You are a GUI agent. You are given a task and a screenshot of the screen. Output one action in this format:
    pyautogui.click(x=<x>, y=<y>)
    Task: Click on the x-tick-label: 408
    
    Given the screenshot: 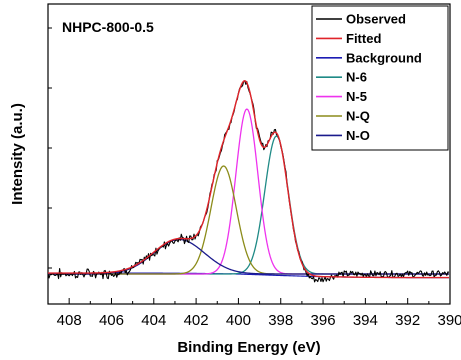 What is the action you would take?
    pyautogui.click(x=69, y=320)
    